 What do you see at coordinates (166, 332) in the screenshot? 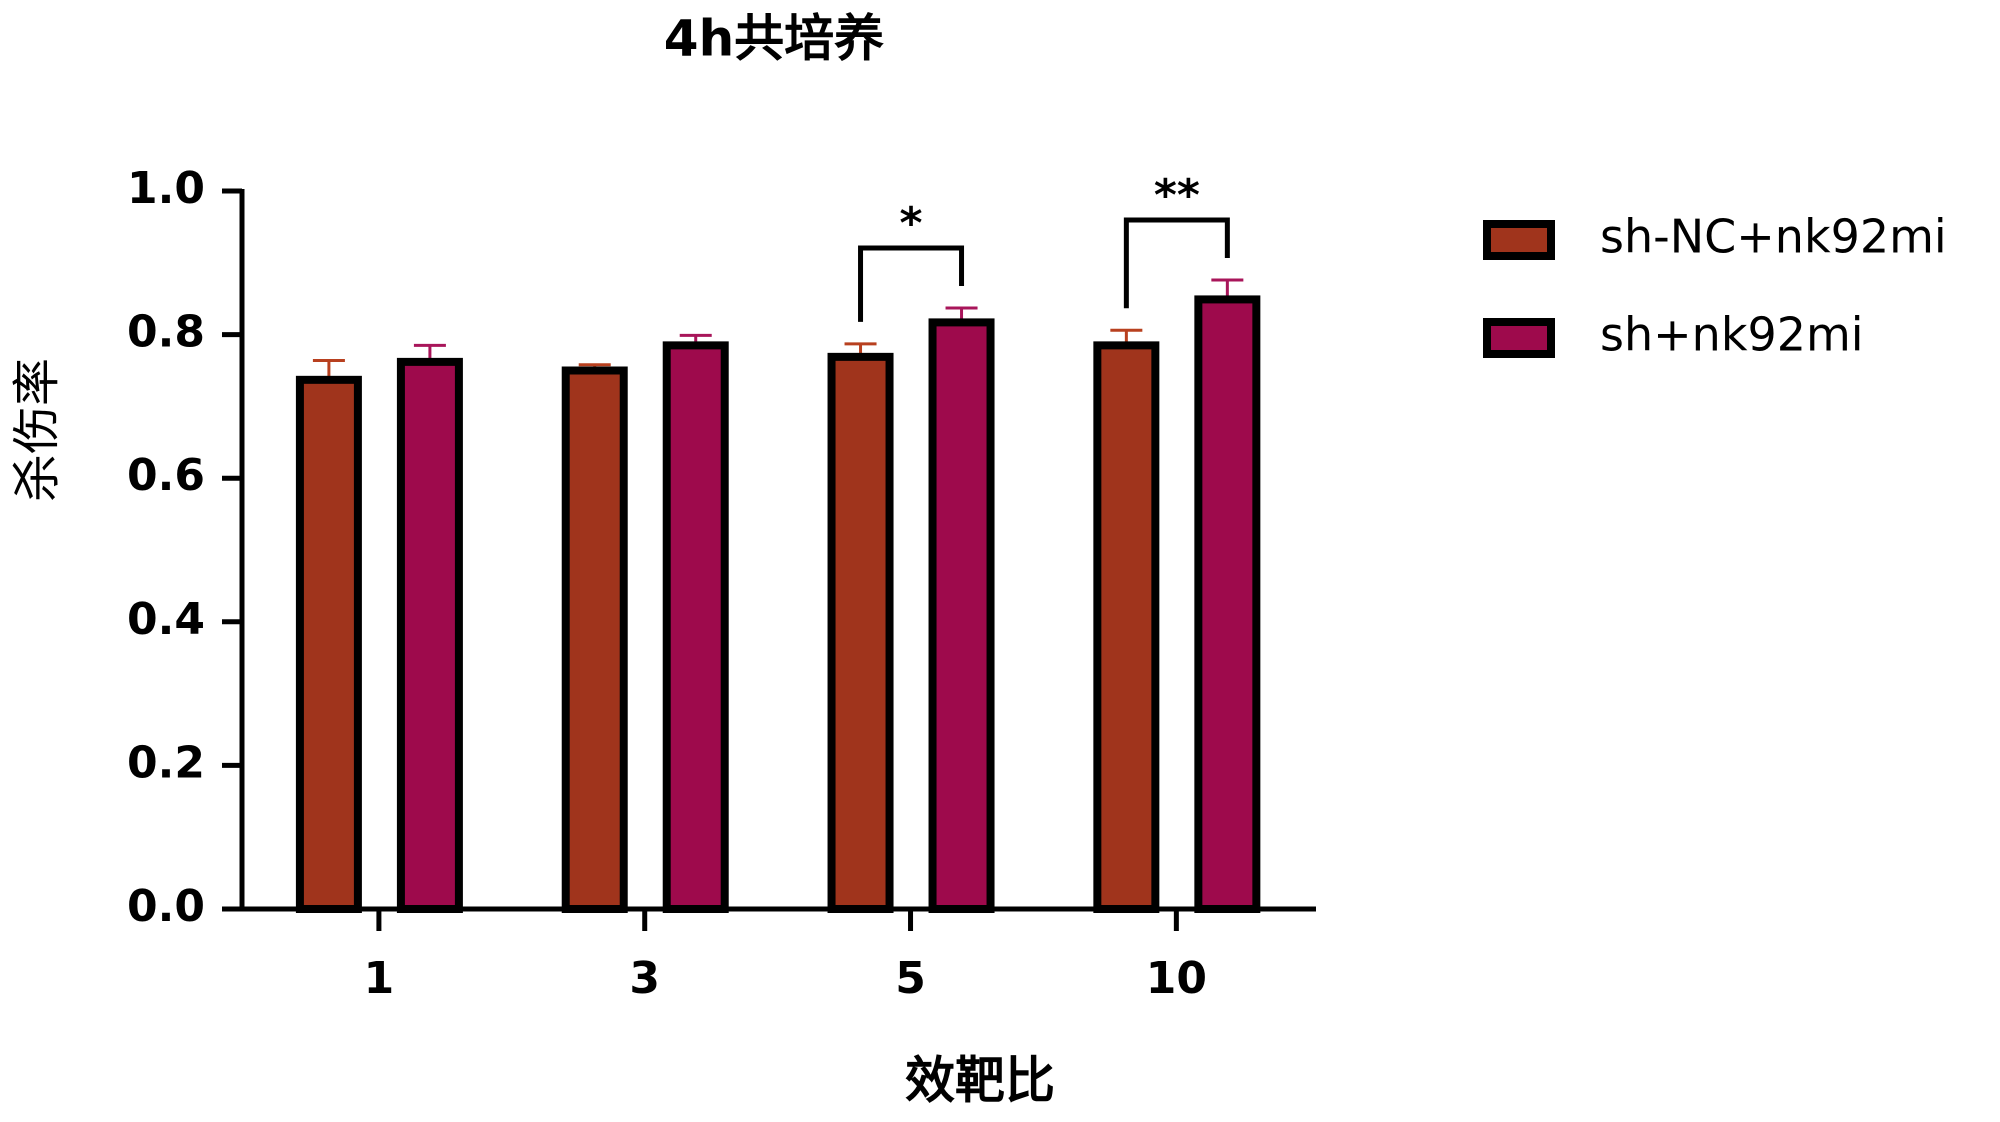
I see `y-tick-label: 0.8` at bounding box center [166, 332].